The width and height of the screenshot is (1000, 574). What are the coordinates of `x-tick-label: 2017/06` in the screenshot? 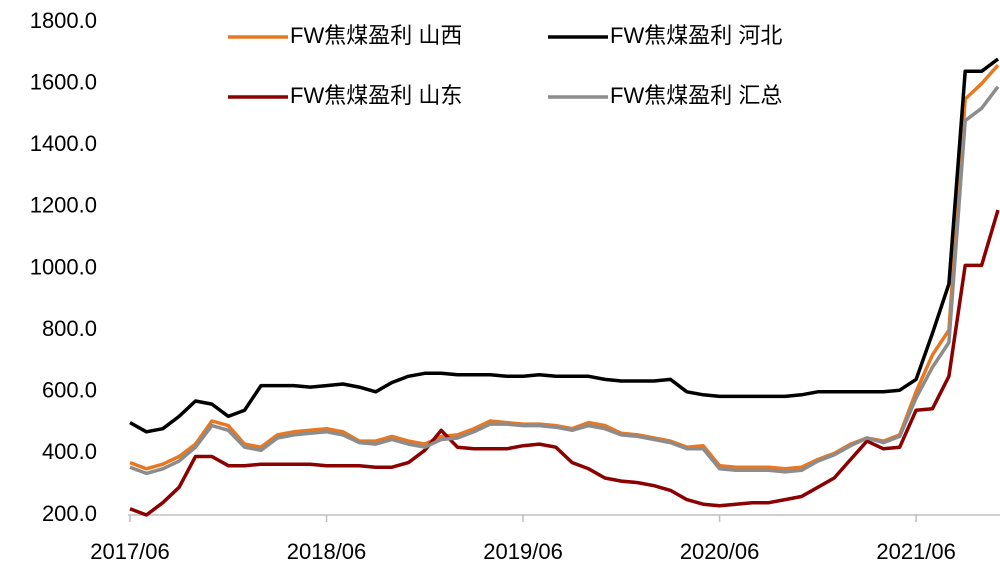 It's located at (130, 551).